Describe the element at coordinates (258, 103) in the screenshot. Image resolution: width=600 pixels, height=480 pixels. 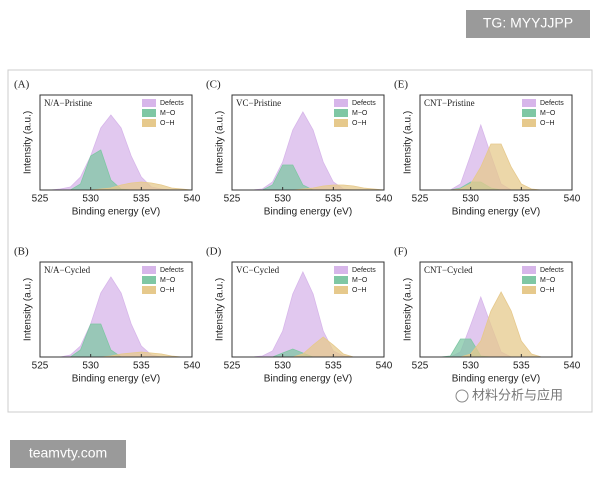
I see `panel-subtitle: VC−Pristine` at that location.